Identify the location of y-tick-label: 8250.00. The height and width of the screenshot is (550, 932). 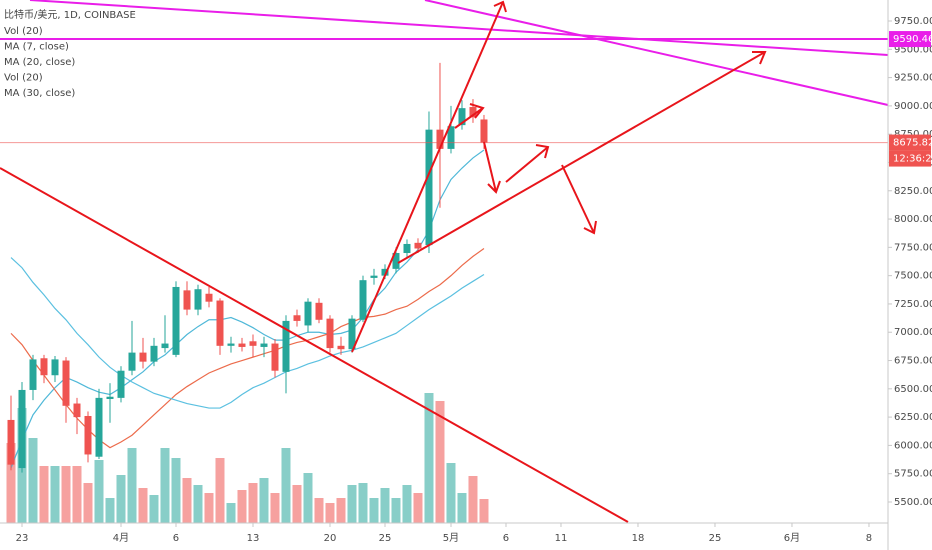
(913, 191).